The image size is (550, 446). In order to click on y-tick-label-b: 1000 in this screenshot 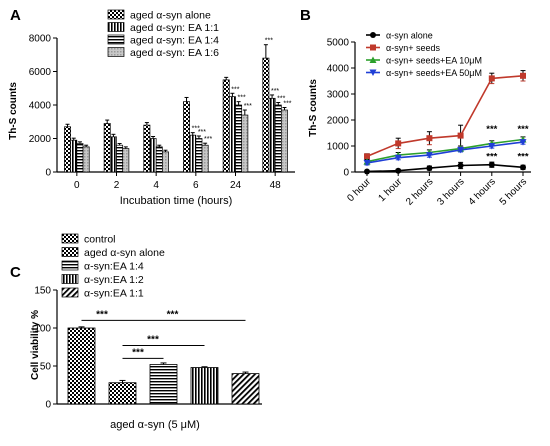, I will do `click(338, 147)`.